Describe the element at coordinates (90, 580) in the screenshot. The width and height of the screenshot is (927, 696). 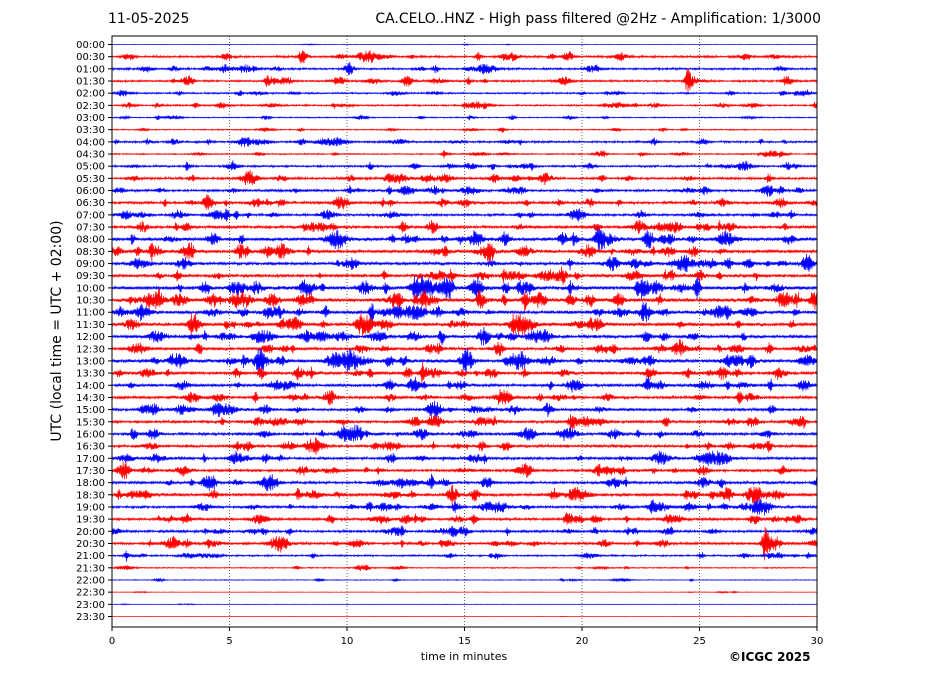
I see `y-tick-label: 22:00` at that location.